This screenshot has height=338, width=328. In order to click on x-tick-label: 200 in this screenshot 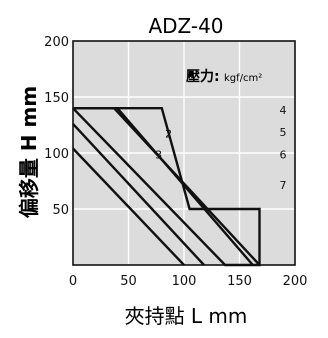, I will do `click(295, 281)`.